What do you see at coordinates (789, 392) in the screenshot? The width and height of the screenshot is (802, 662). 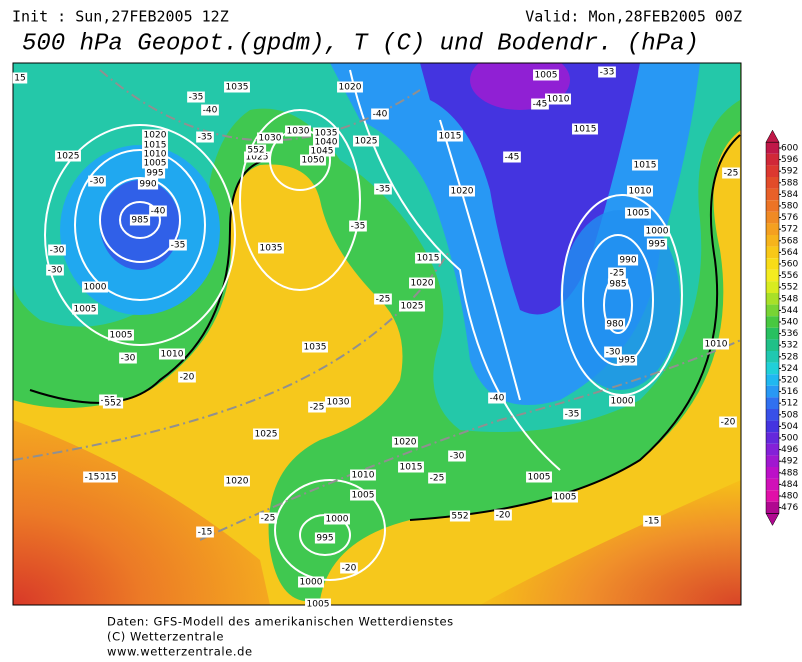 I see `colorbar-label: 516` at bounding box center [789, 392].